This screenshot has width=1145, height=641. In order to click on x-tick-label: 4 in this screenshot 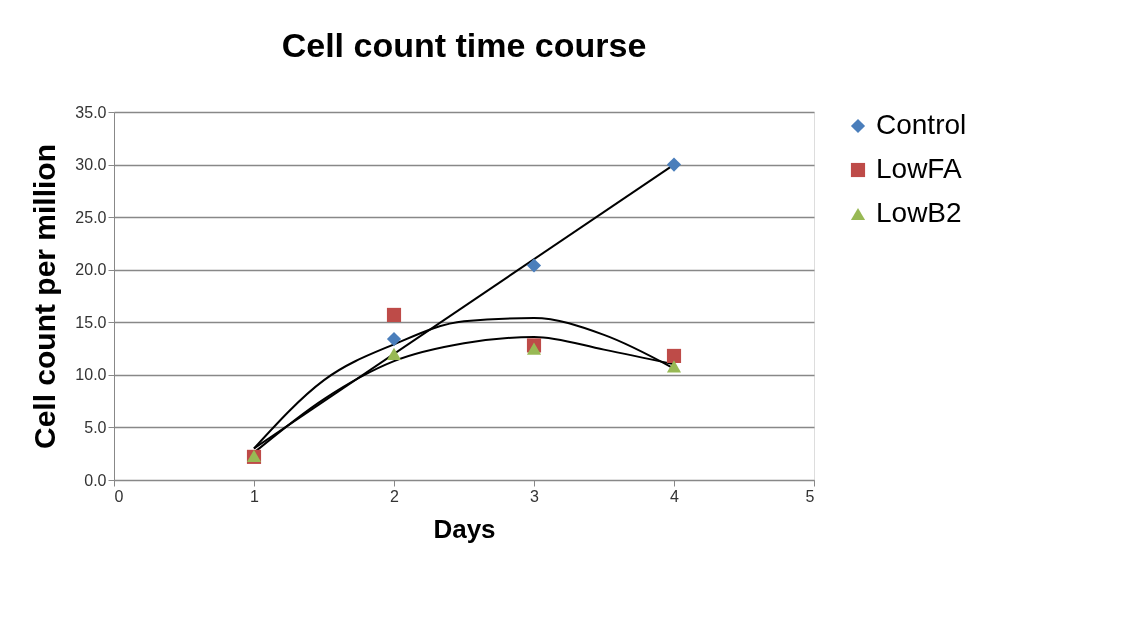, I will do `click(675, 496)`.